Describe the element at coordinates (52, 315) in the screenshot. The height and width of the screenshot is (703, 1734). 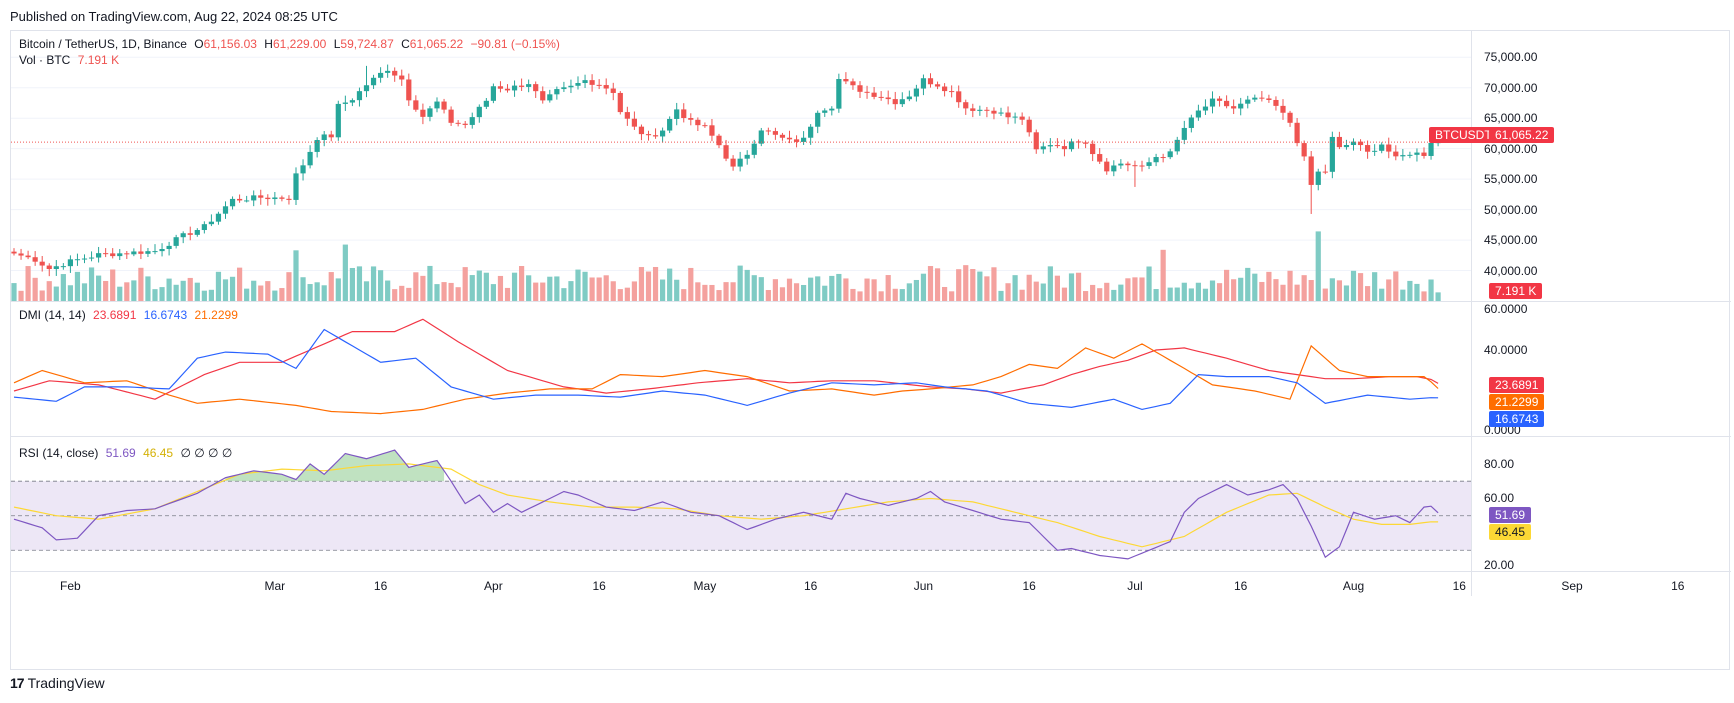
I see `dmi-label: DMI (14, 14)` at that location.